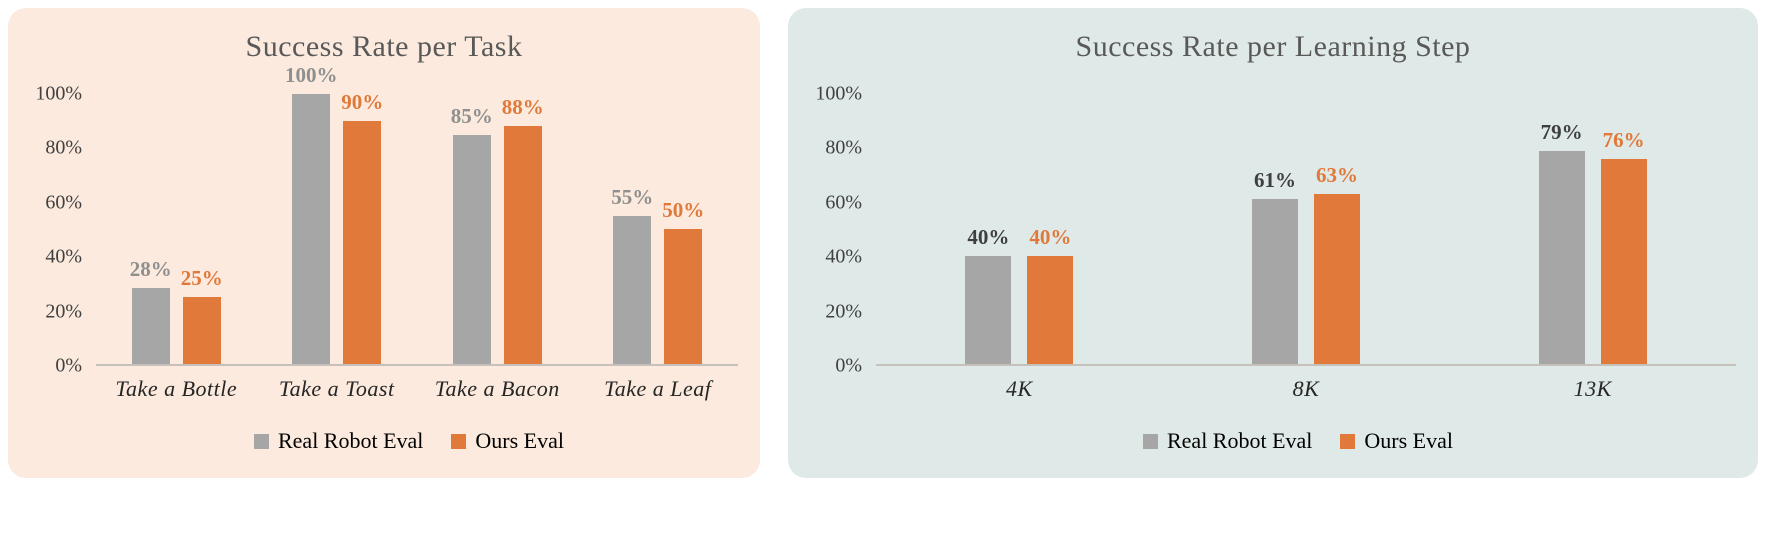 This screenshot has height=550, width=1774. I want to click on bar: 79%, so click(1561, 242).